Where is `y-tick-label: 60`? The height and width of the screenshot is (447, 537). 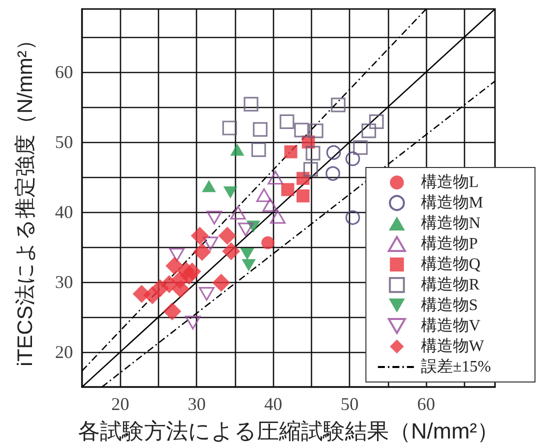 y-tick-label: 60 is located at coordinates (64, 72).